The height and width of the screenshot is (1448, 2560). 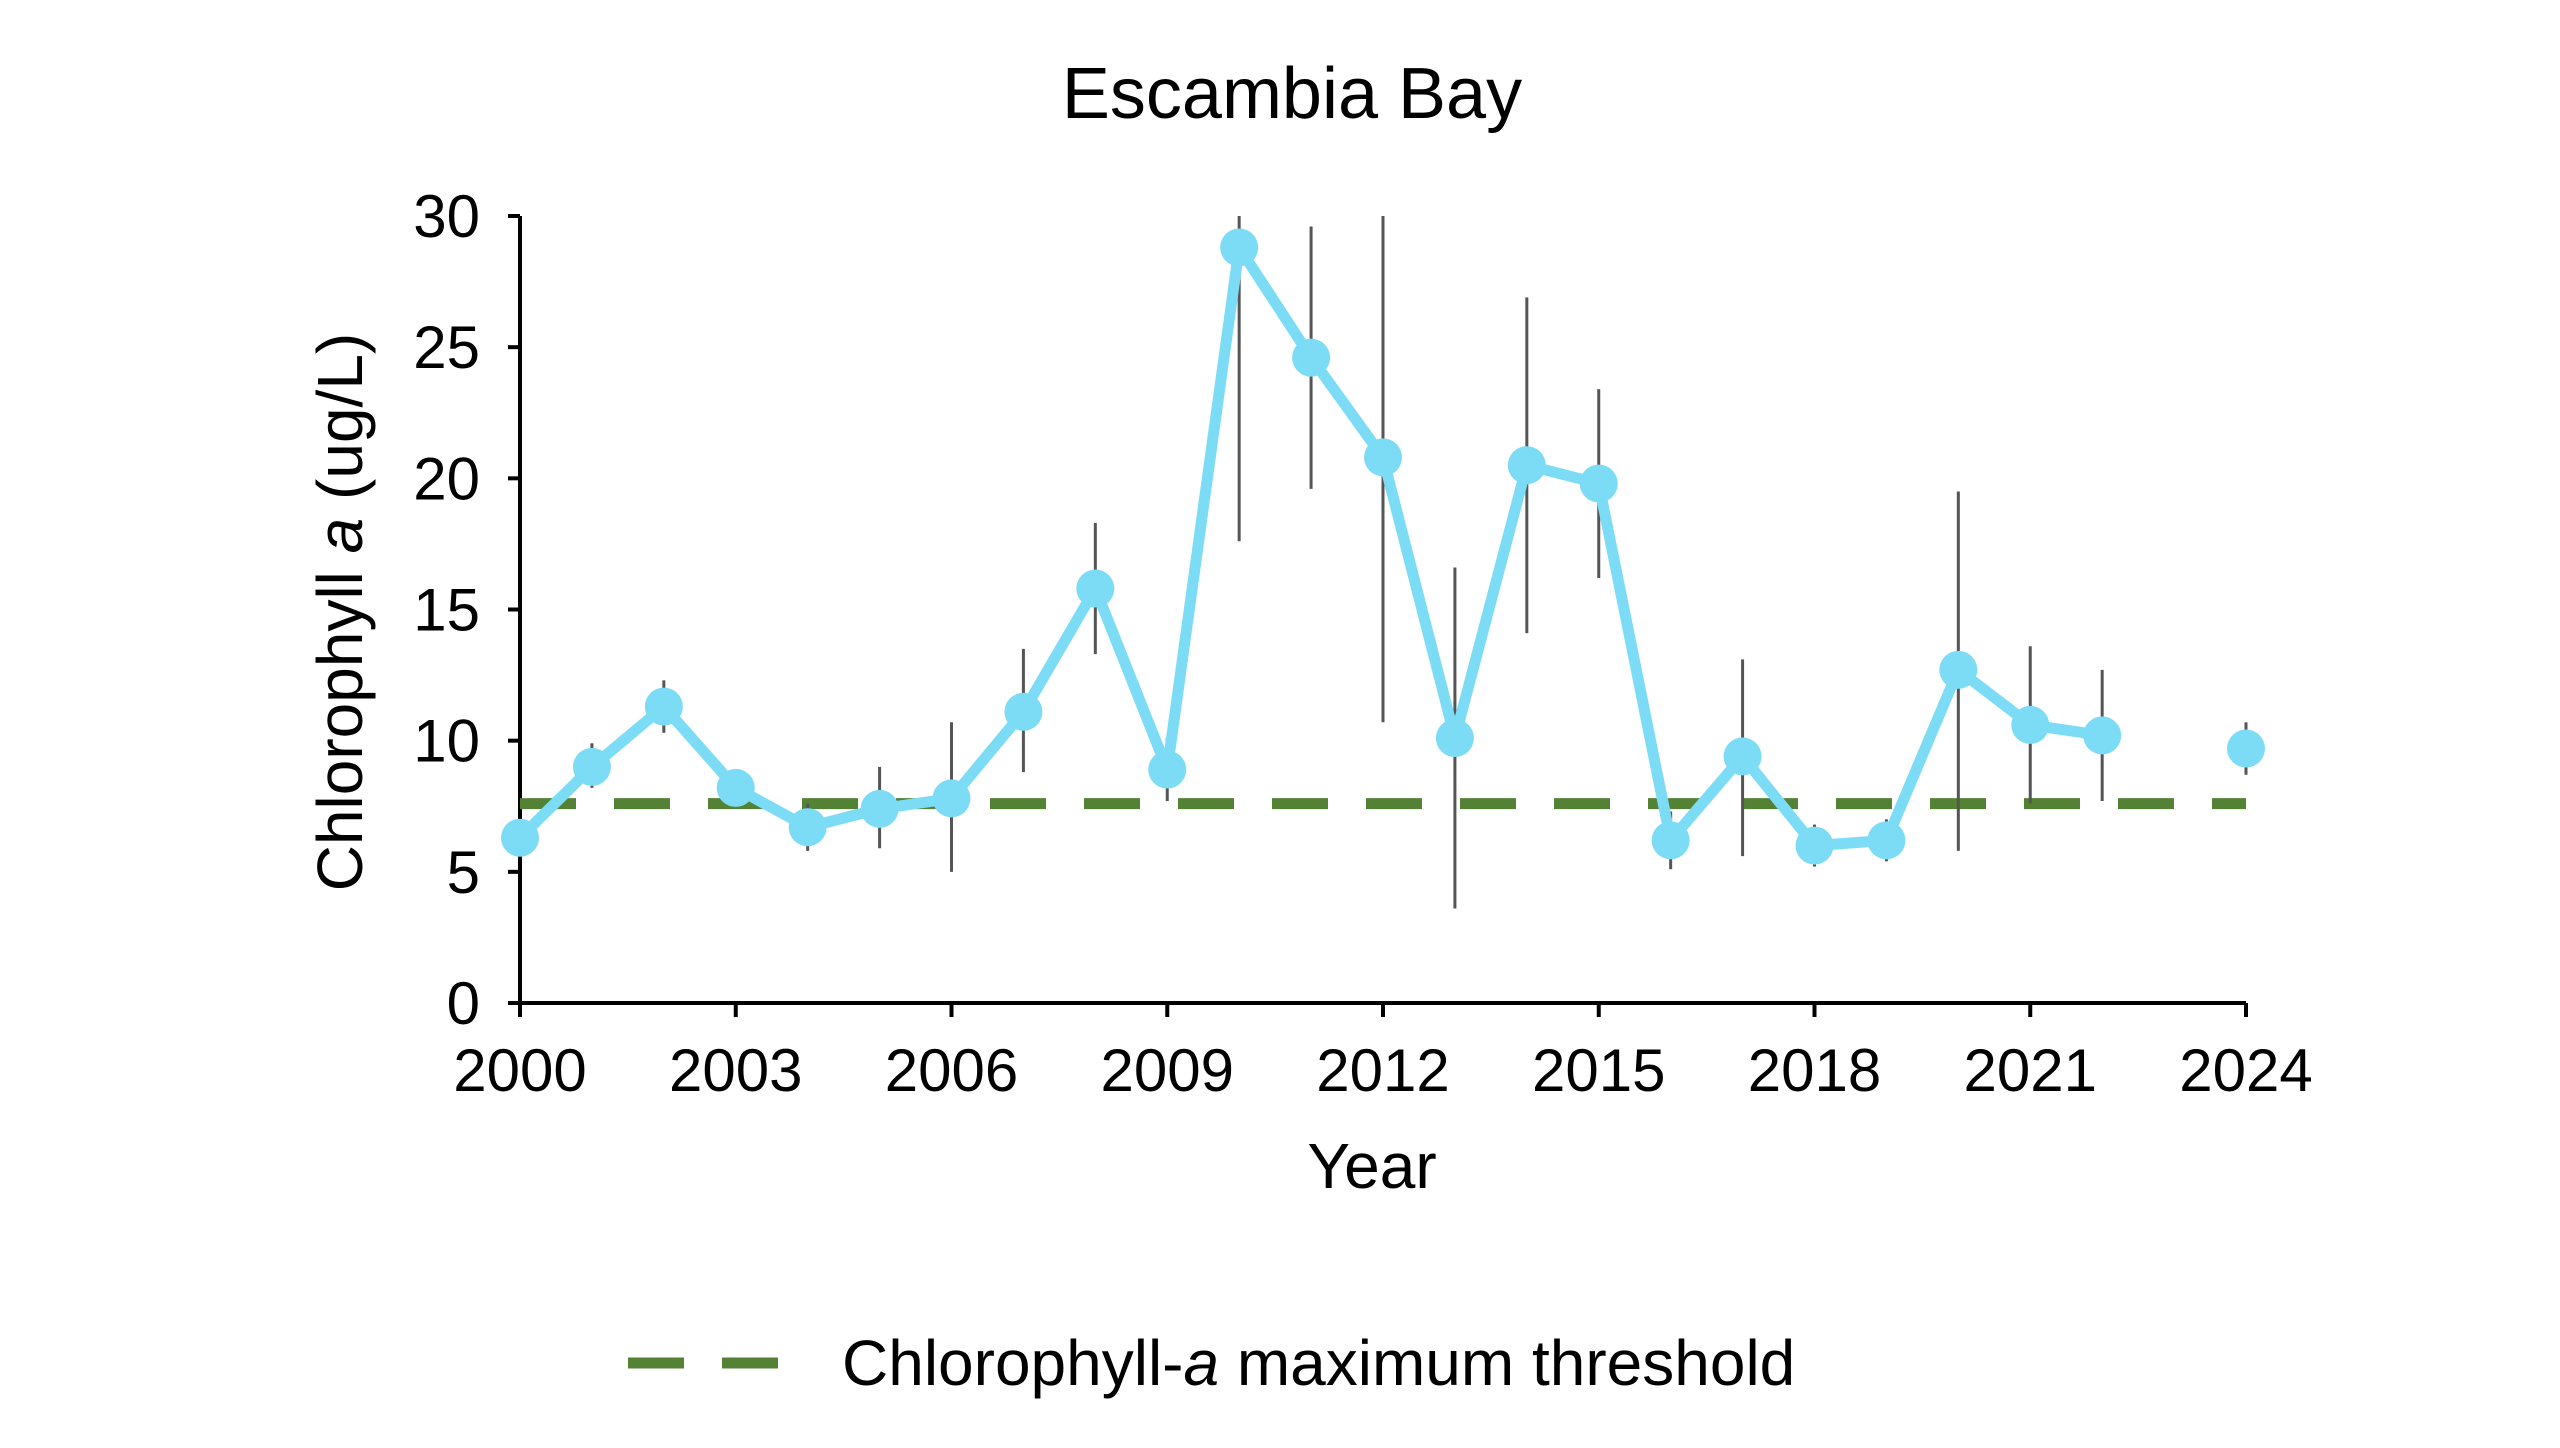 What do you see at coordinates (446, 347) in the screenshot?
I see `y-tick-label: 25` at bounding box center [446, 347].